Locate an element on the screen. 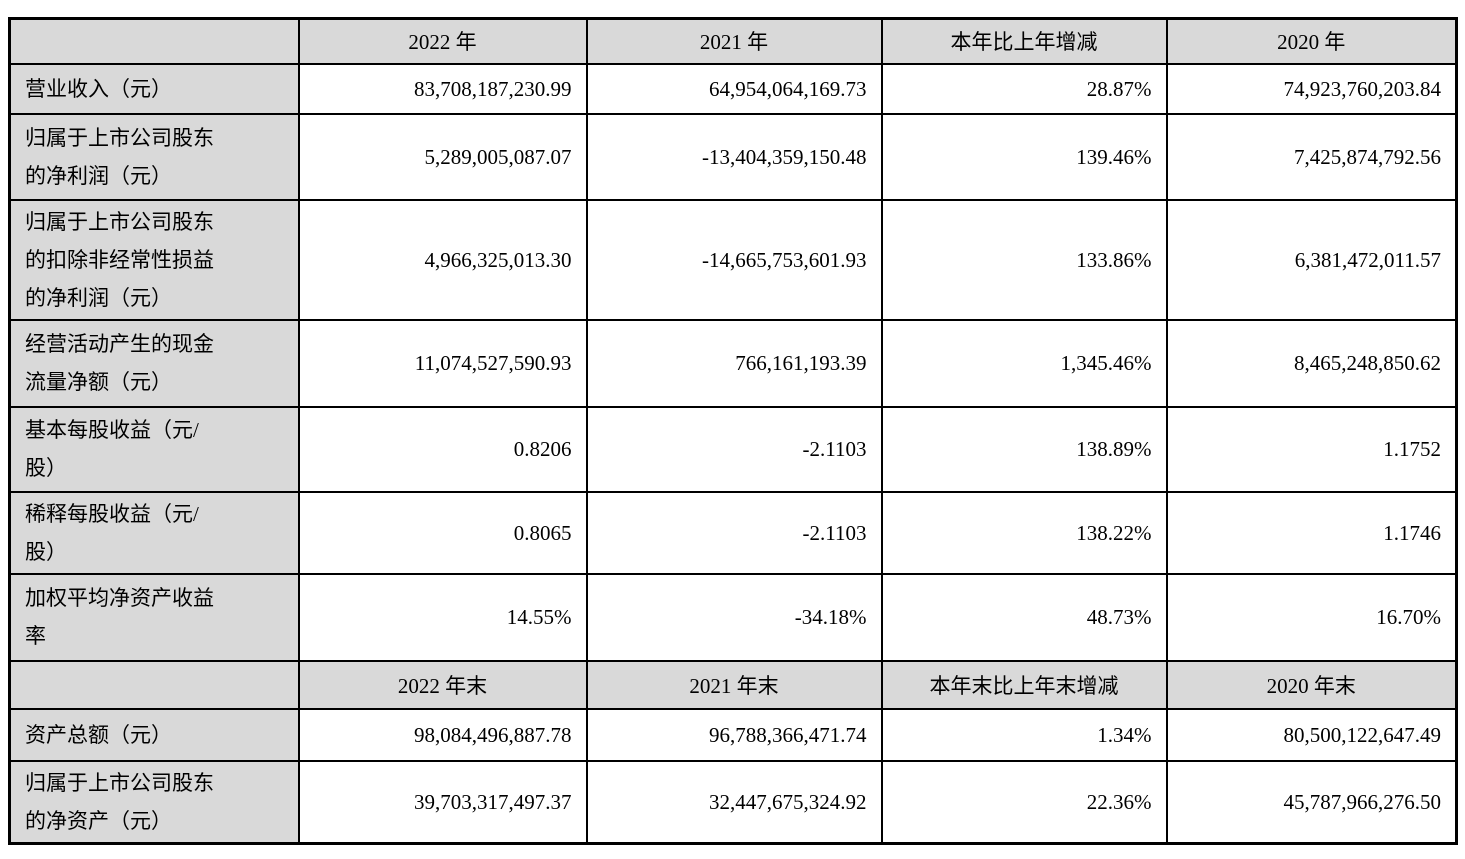 The height and width of the screenshot is (859, 1465). value-cell: 64,954,064,169.73 is located at coordinates (734, 88).